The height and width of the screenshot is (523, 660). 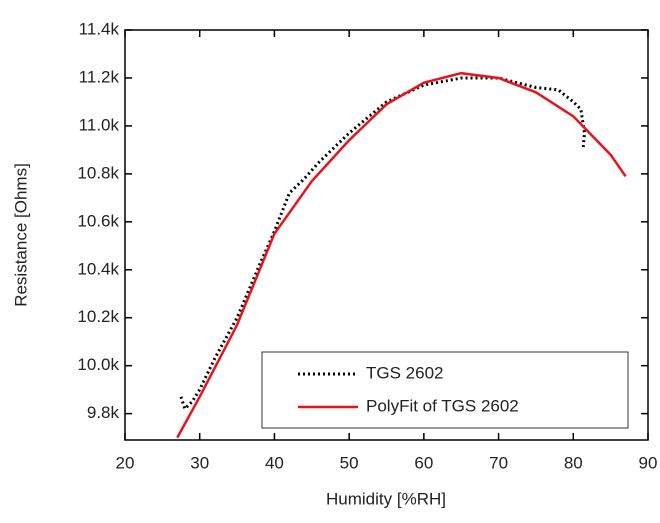 I want to click on y-tick-label: 11.4k, so click(x=99, y=28).